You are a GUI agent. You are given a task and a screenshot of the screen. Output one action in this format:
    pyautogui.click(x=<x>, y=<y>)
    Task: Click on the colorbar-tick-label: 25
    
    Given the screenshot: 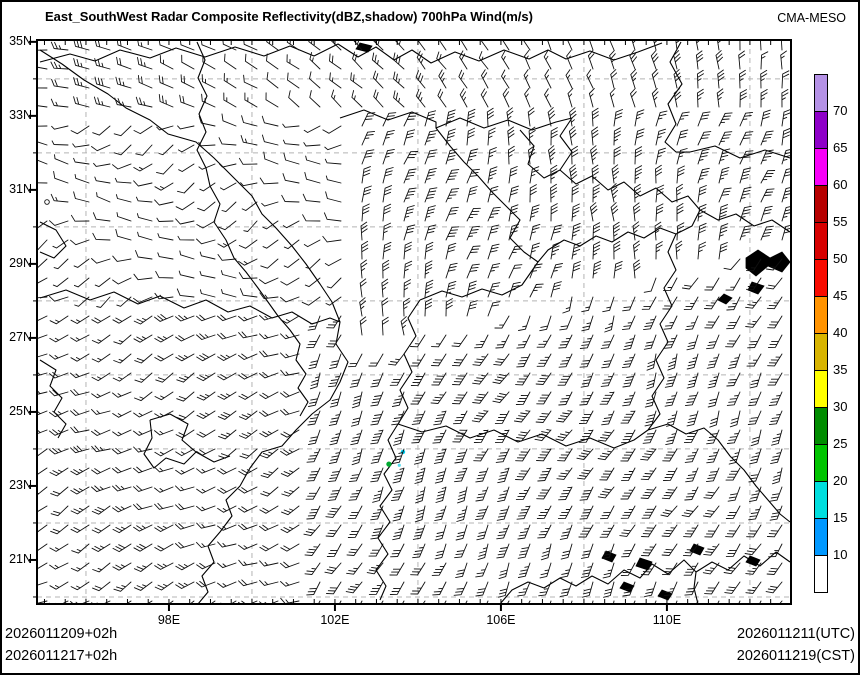 What is the action you would take?
    pyautogui.click(x=840, y=443)
    